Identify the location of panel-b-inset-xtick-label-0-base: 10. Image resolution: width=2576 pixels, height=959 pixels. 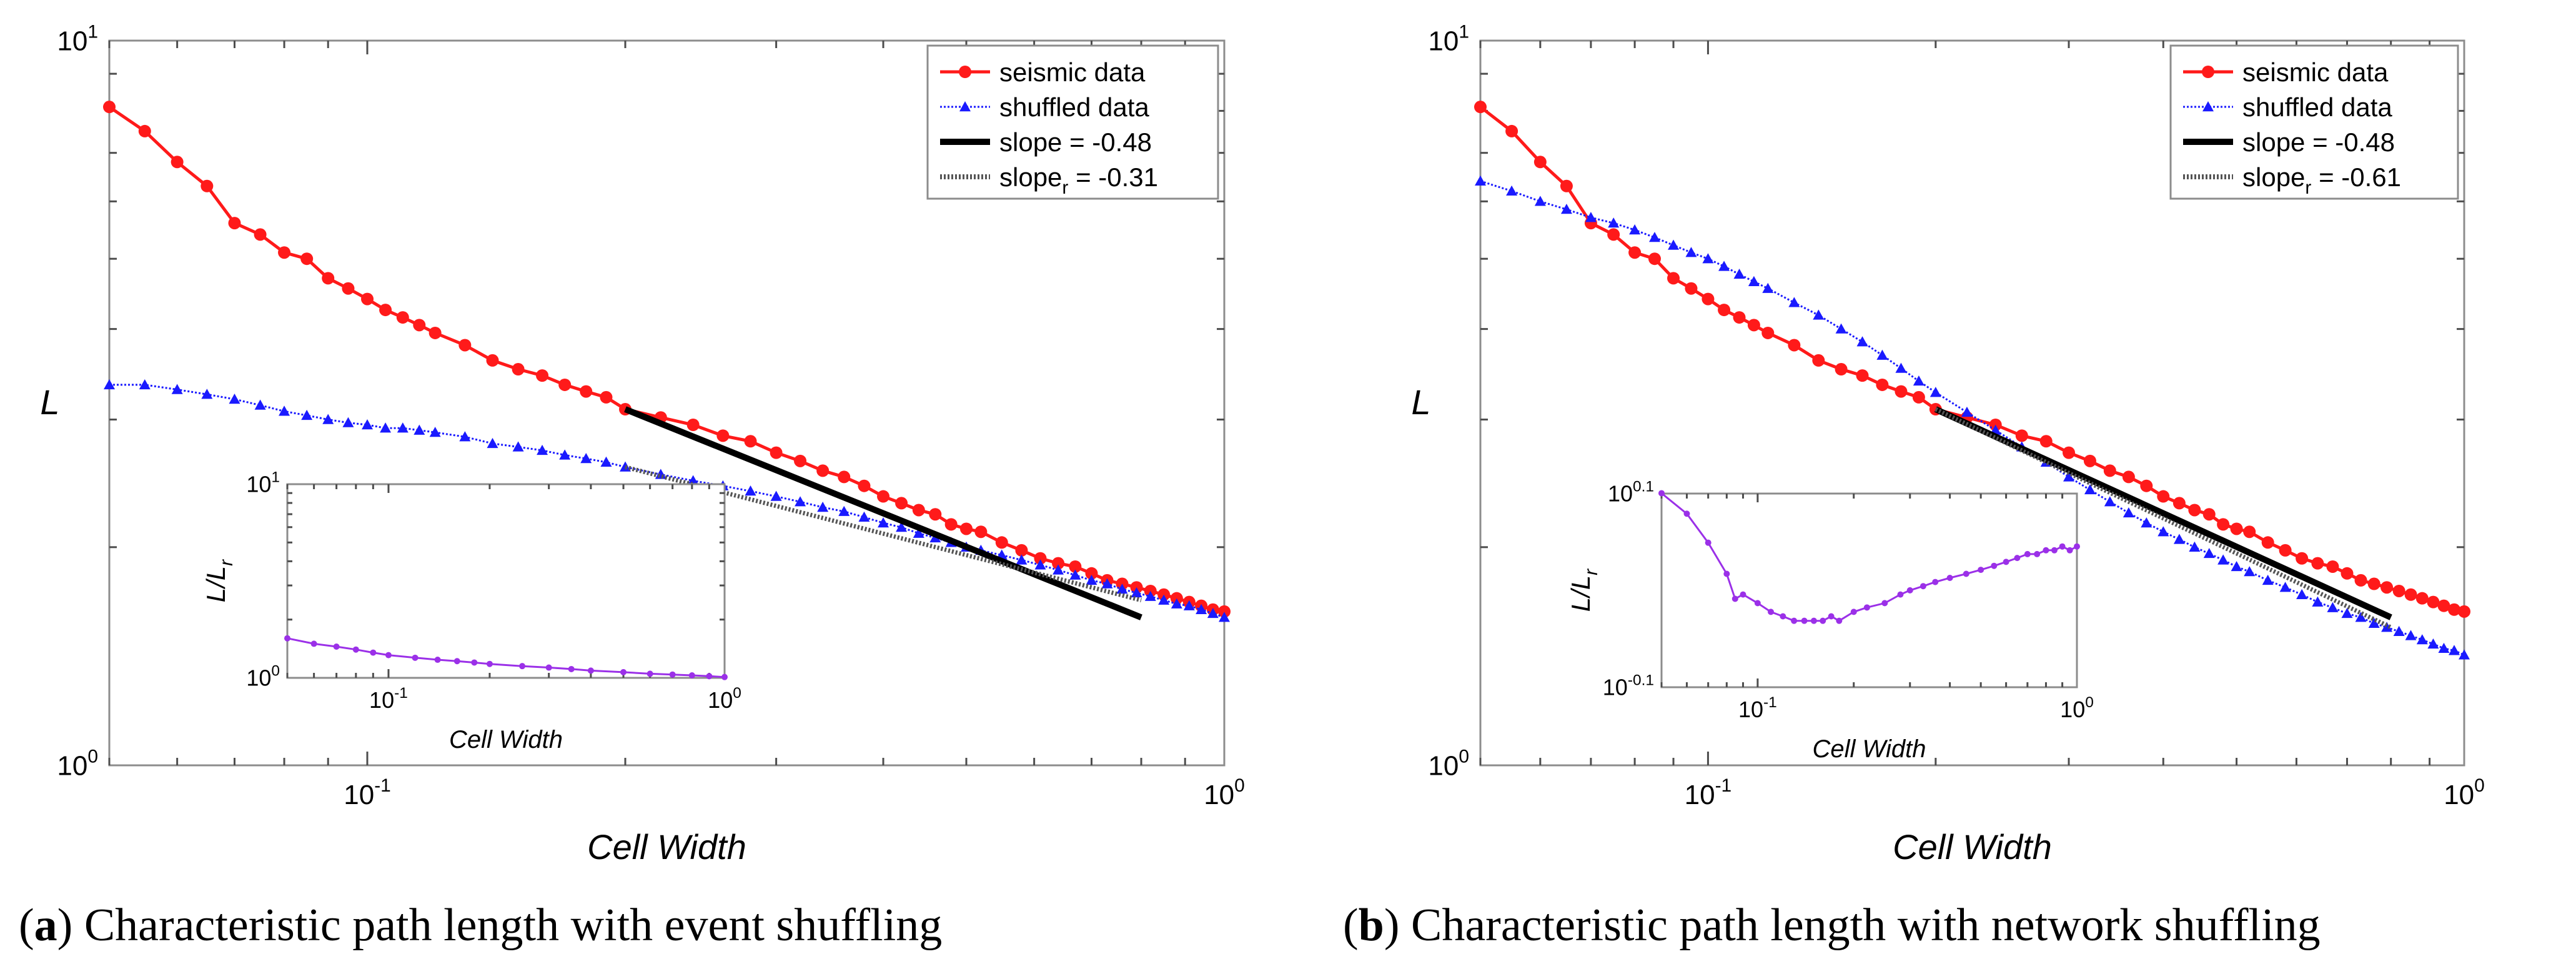
(1750, 709).